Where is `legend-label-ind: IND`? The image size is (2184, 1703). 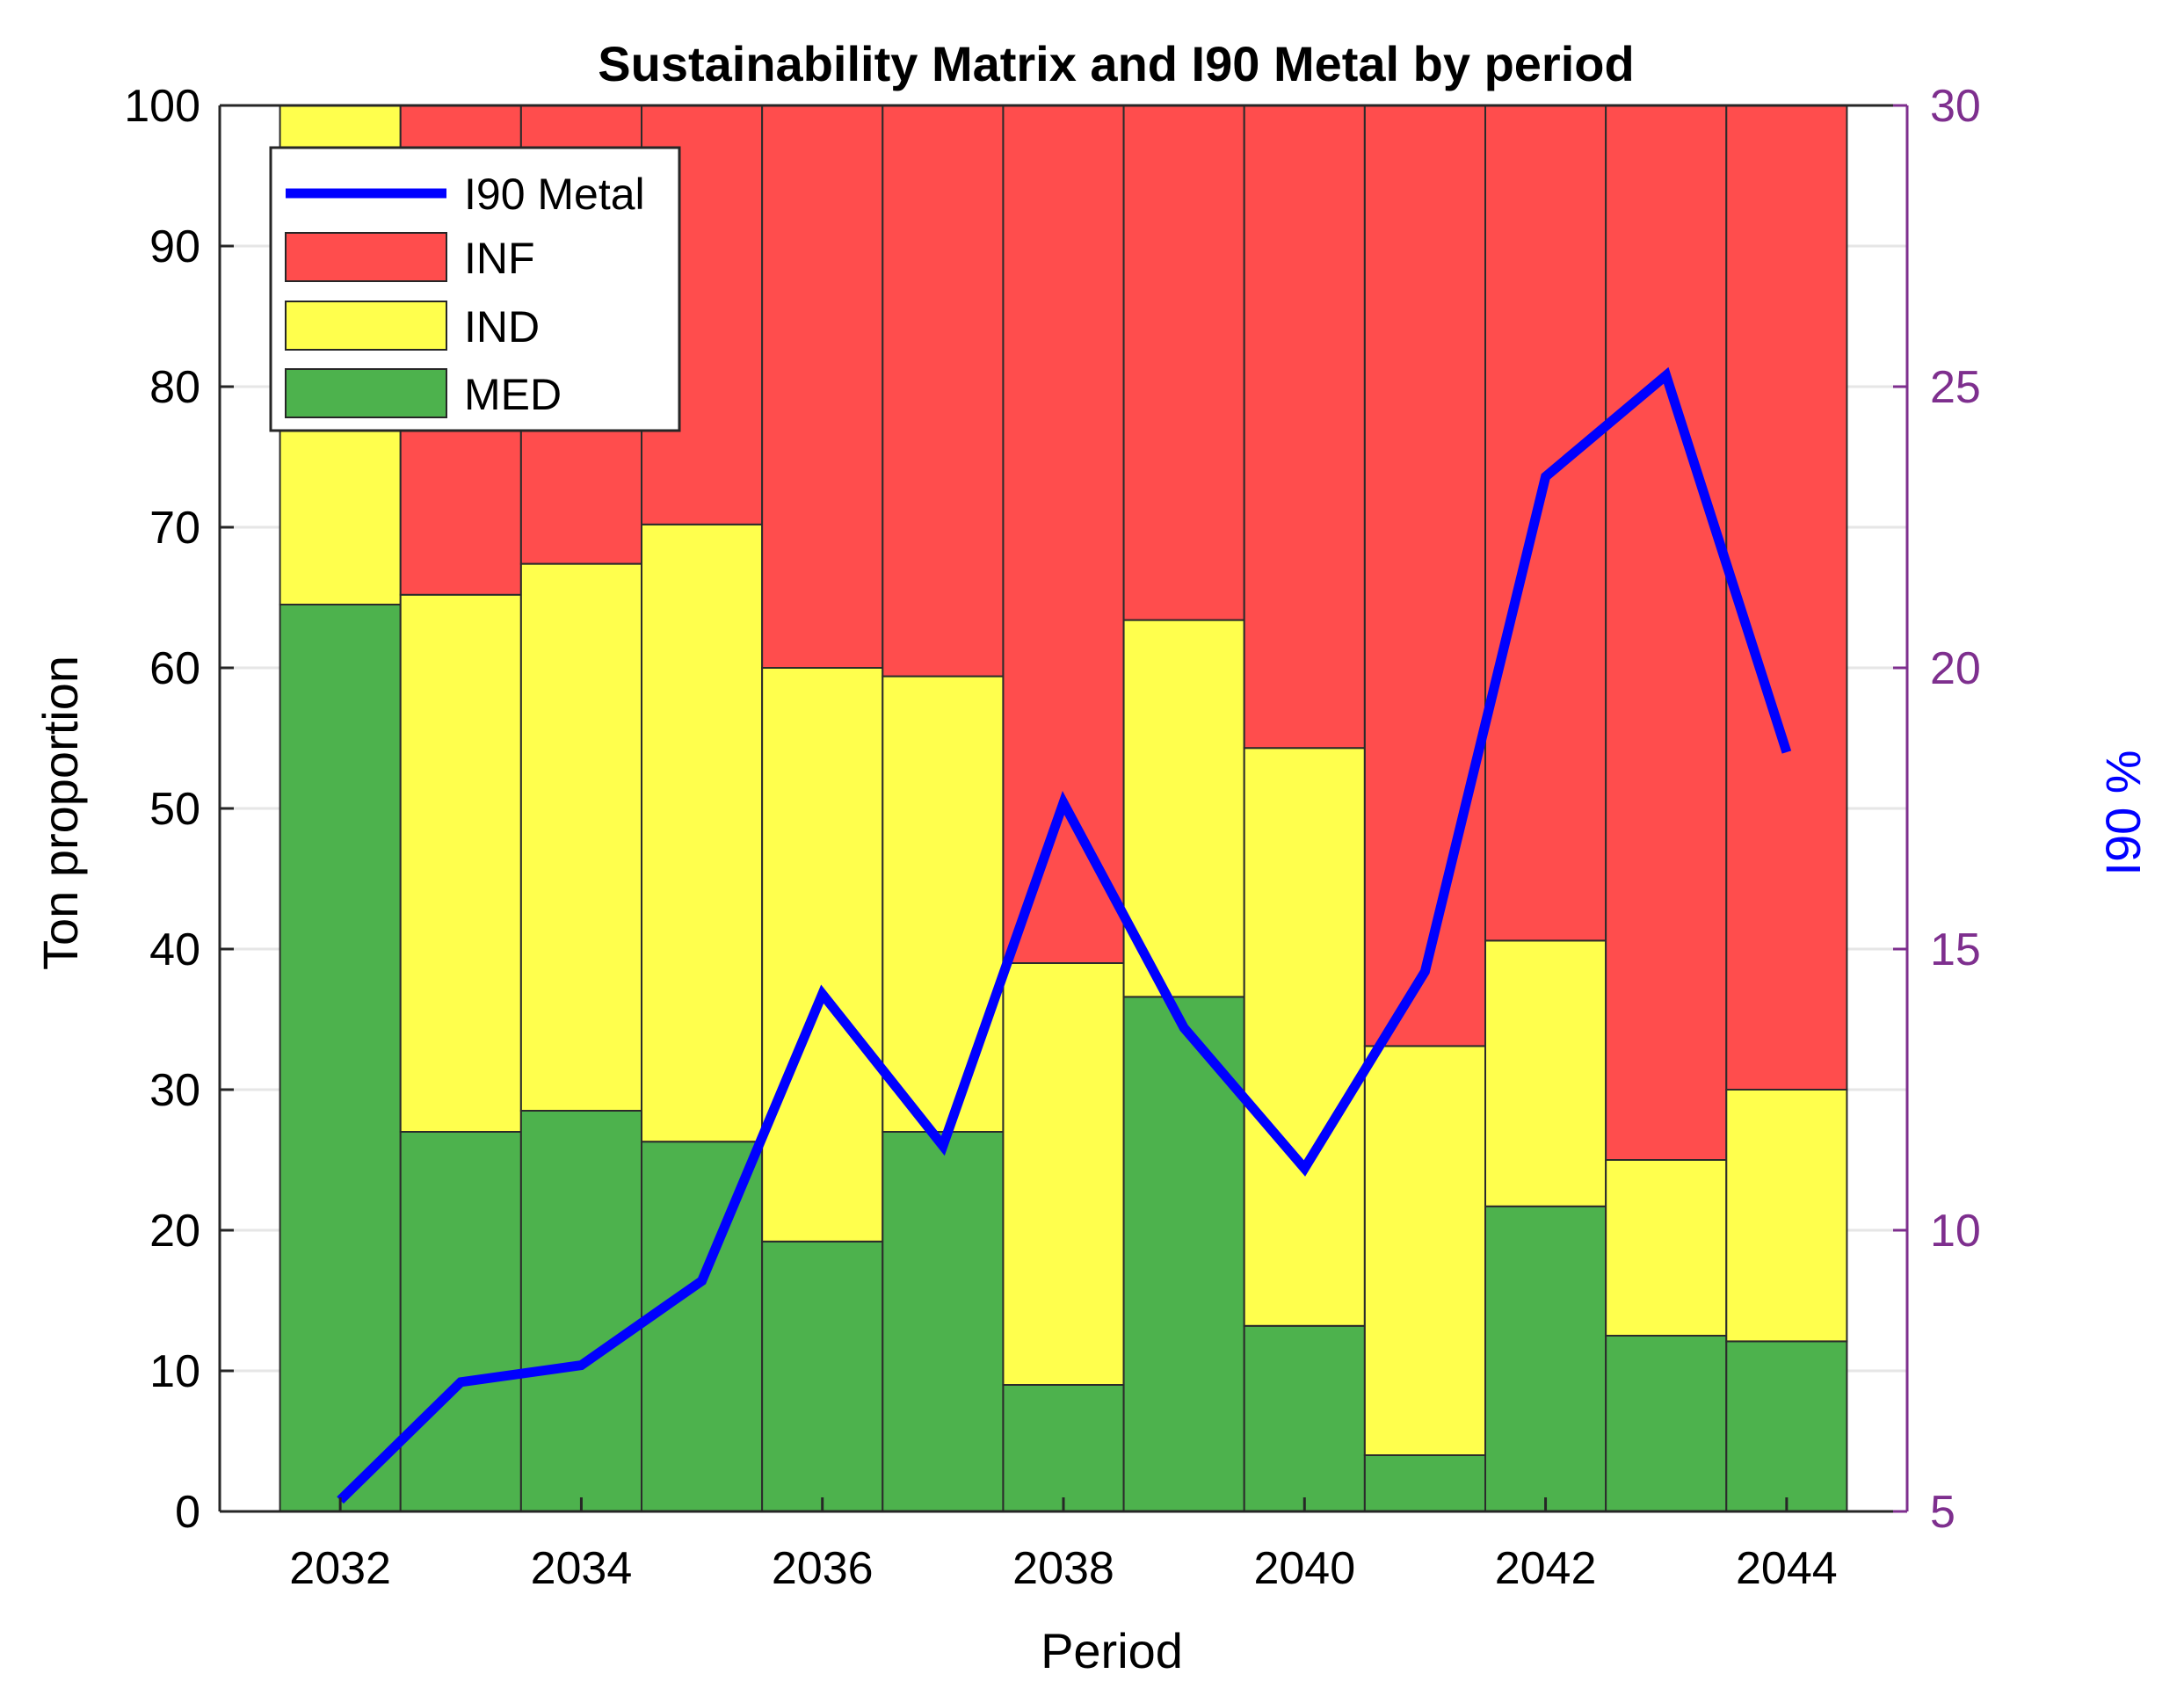 legend-label-ind: IND is located at coordinates (502, 326).